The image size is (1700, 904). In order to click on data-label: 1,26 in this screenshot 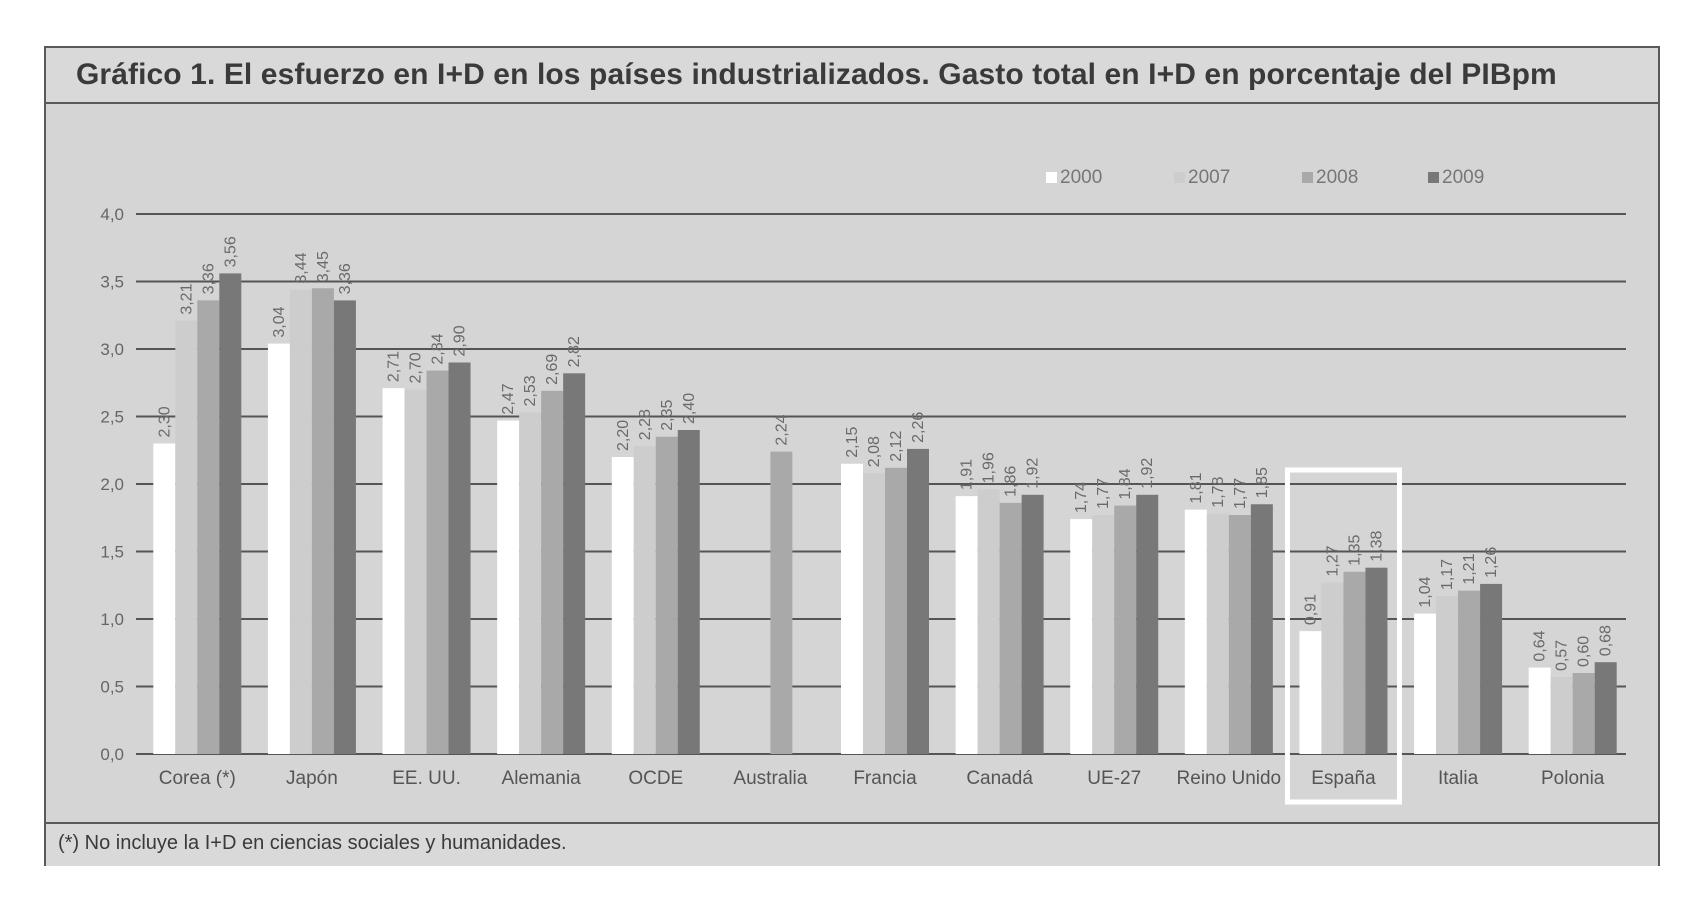, I will do `click(1491, 562)`.